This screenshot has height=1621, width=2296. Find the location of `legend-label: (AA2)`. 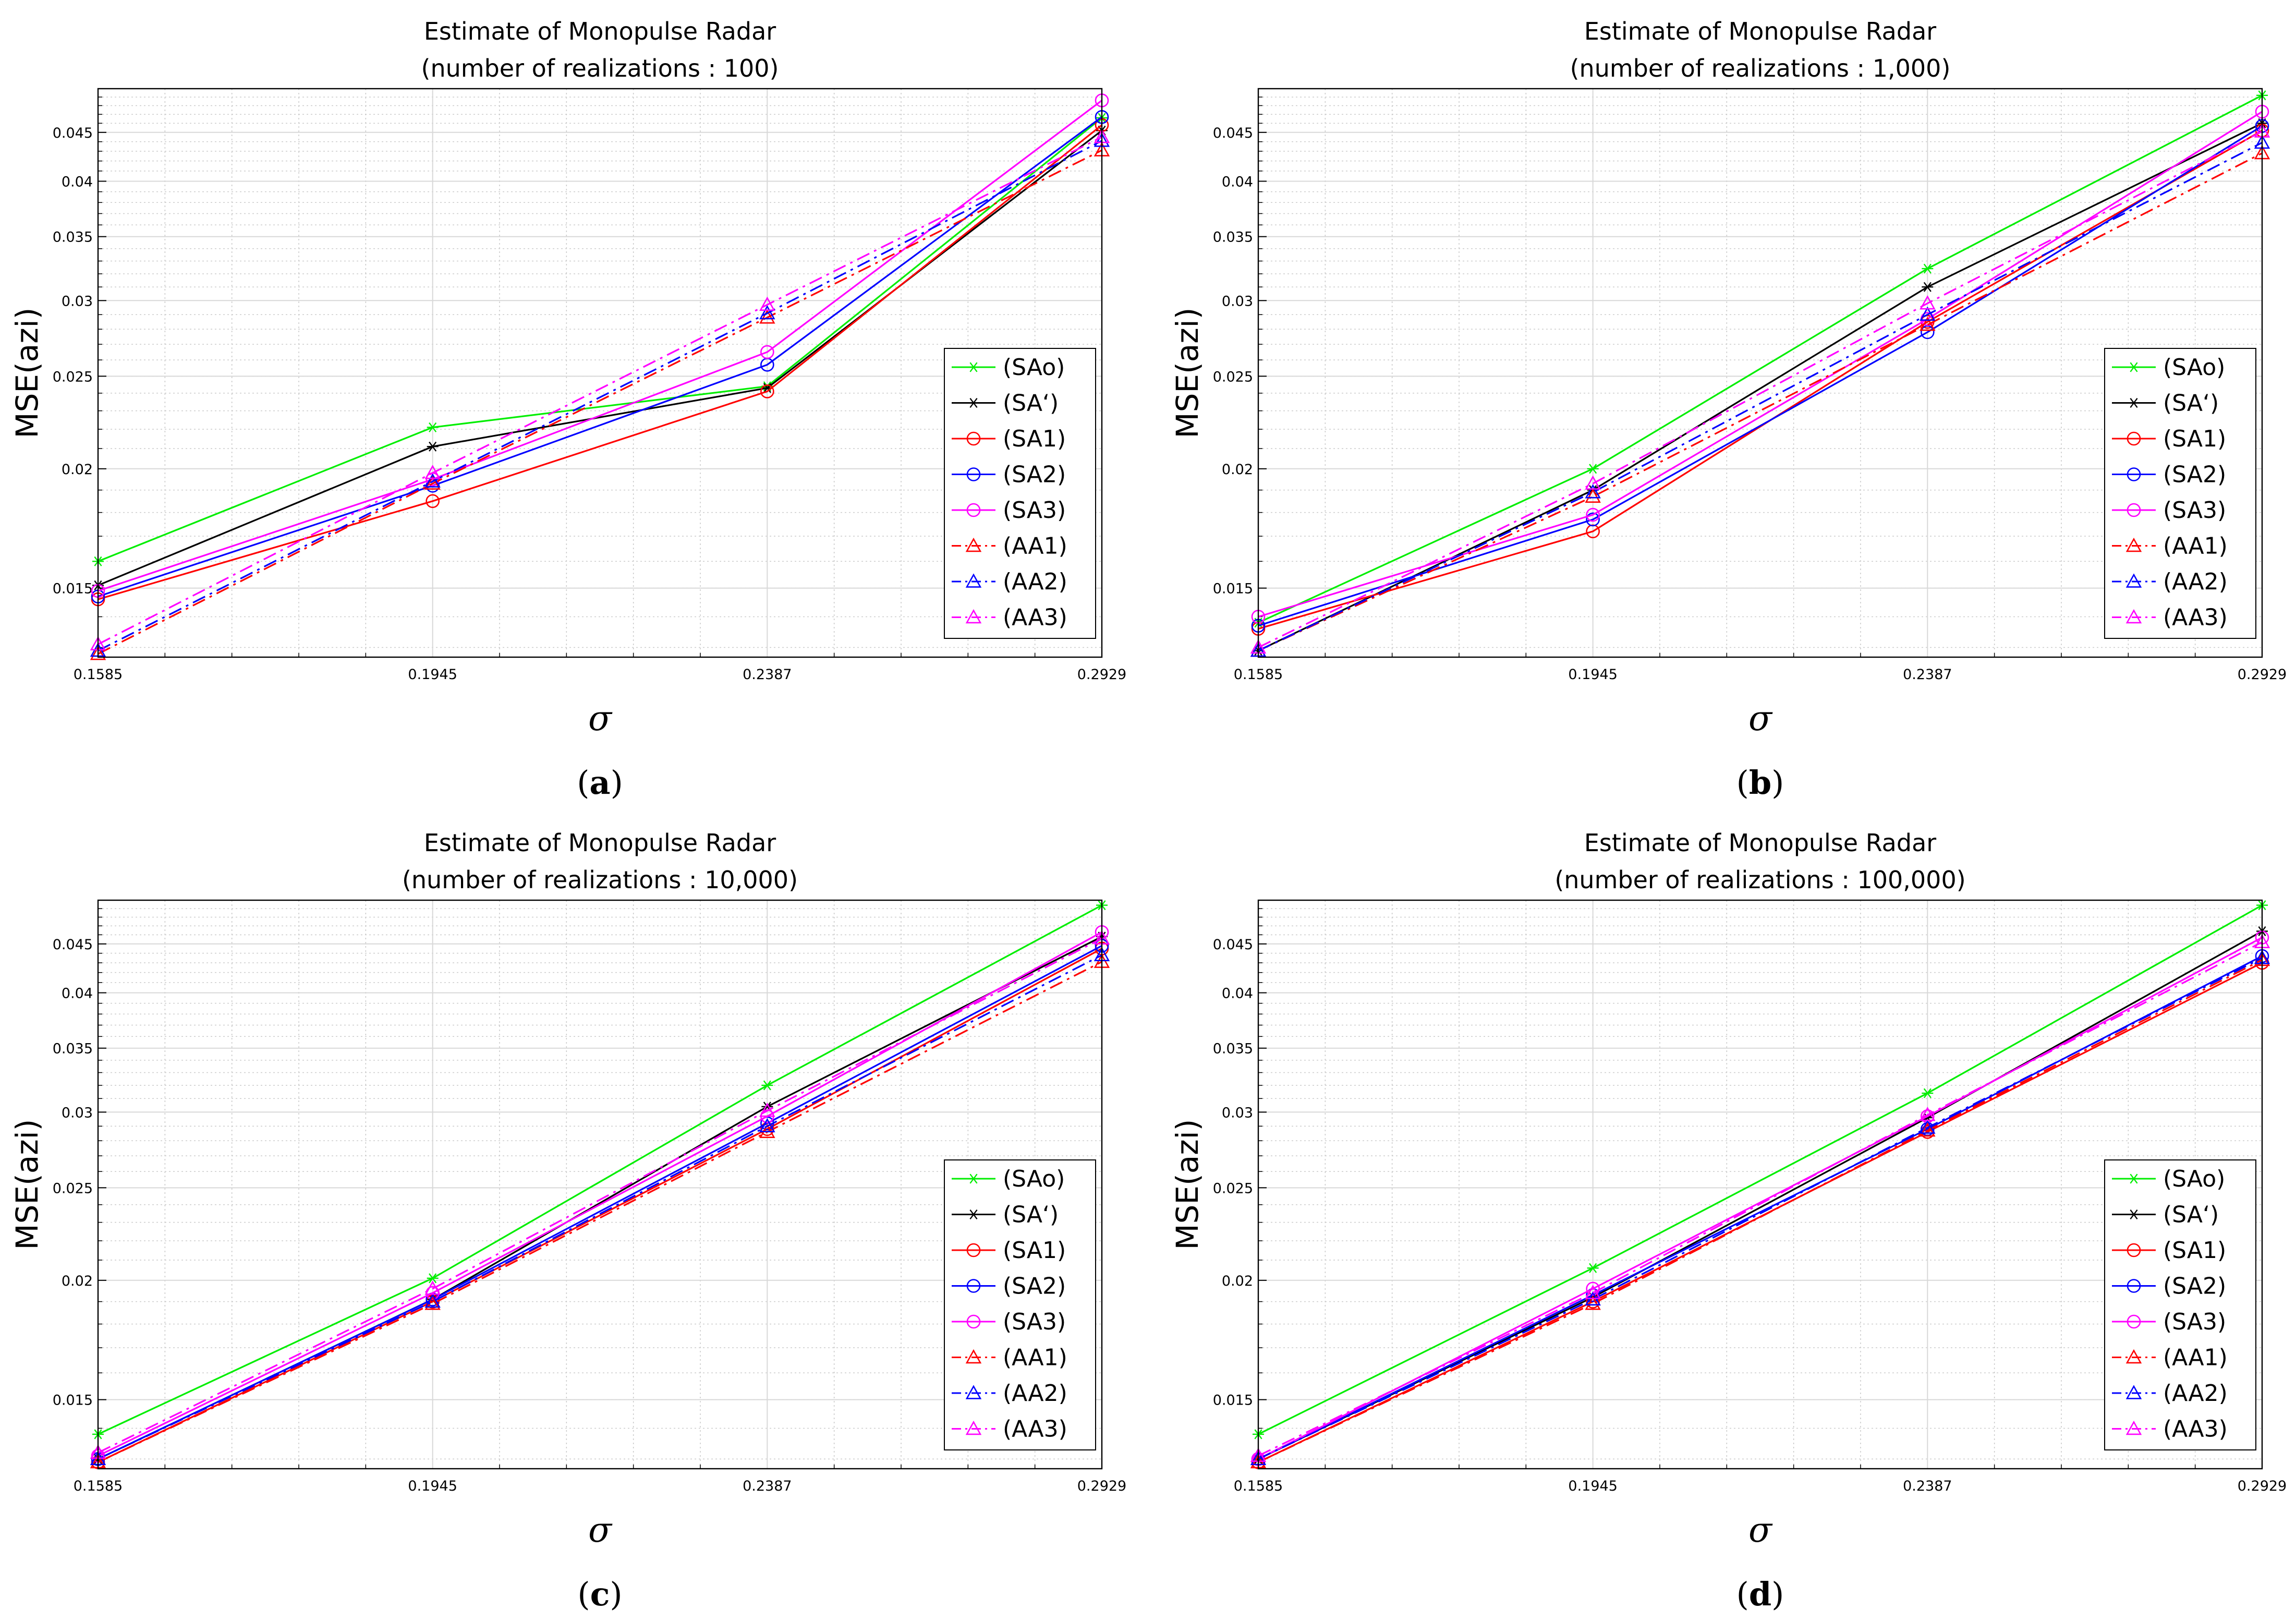

legend-label: (AA2) is located at coordinates (2195, 1394).